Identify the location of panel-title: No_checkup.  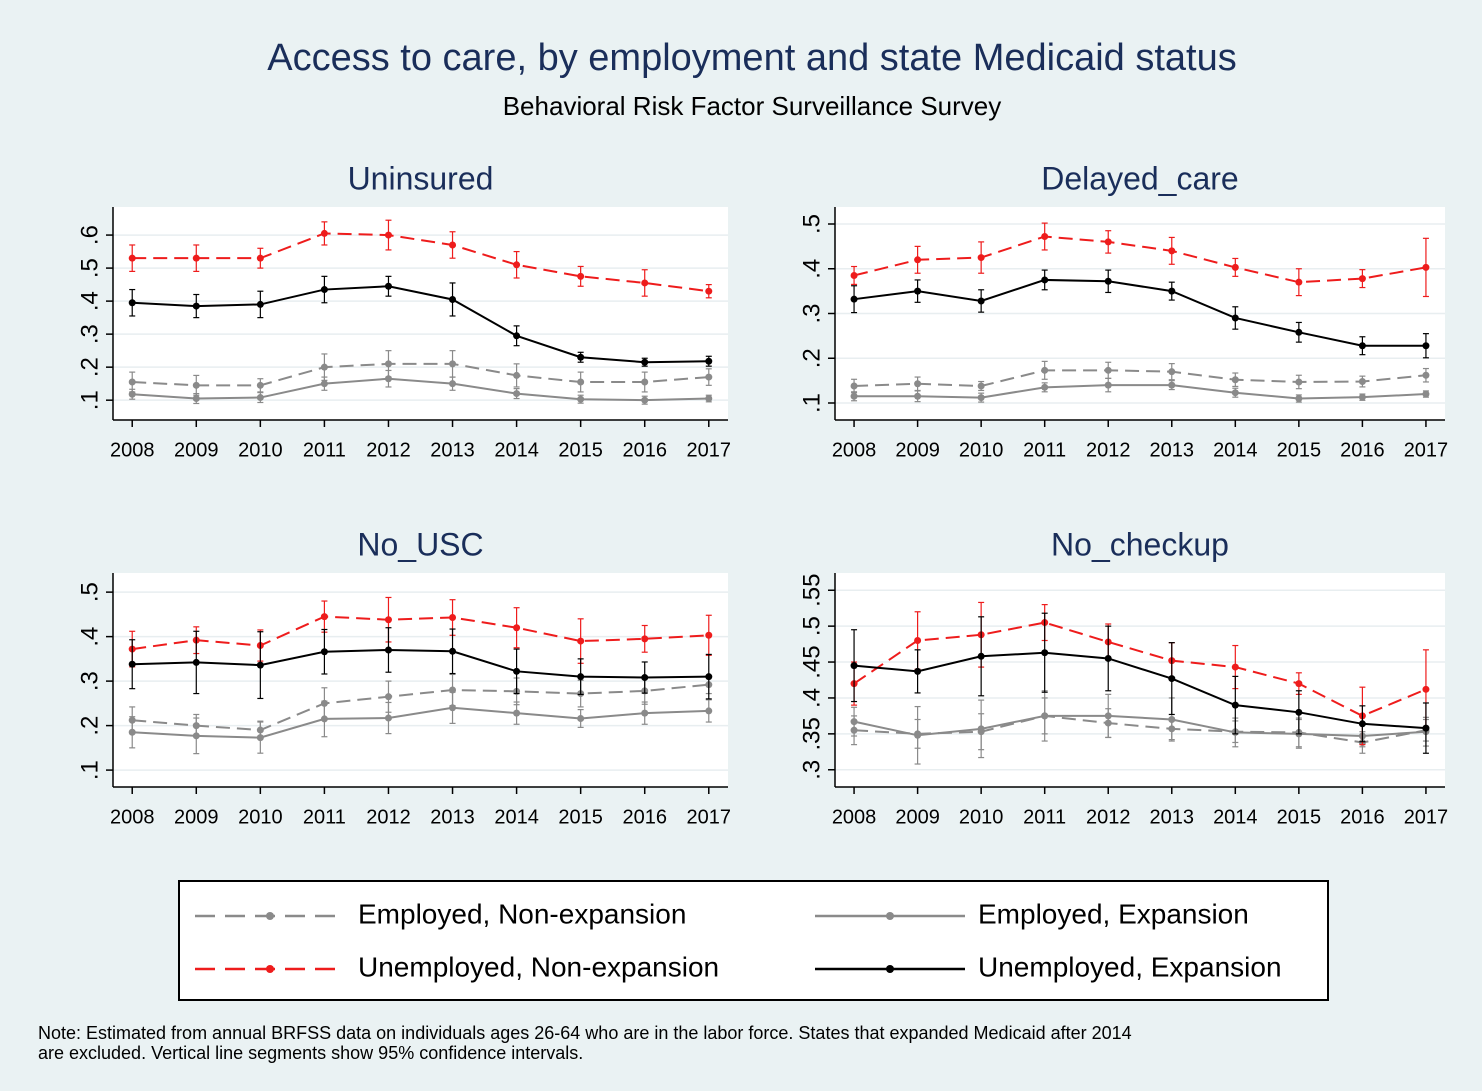
(1140, 544).